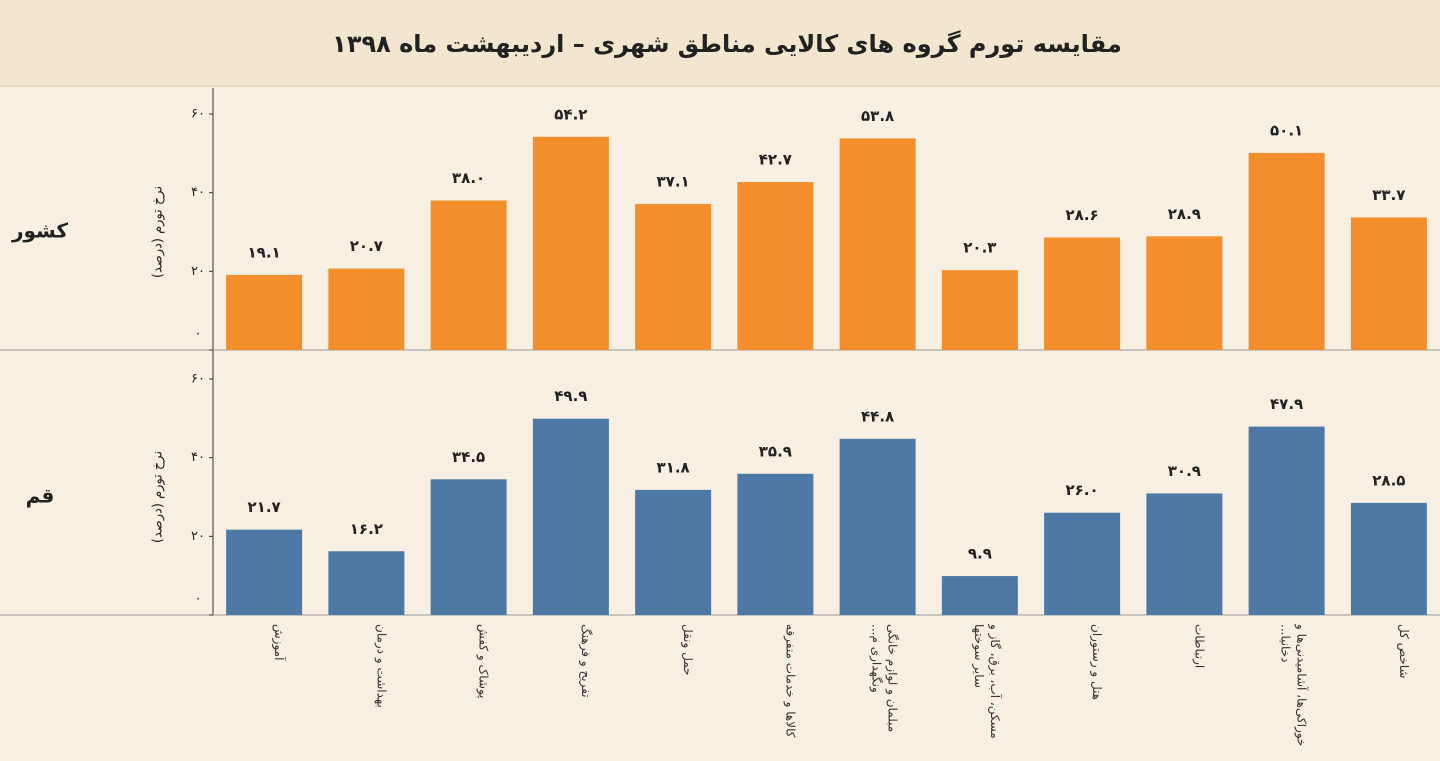  I want to click on value-label: ۳۰.۹, so click(1184, 471).